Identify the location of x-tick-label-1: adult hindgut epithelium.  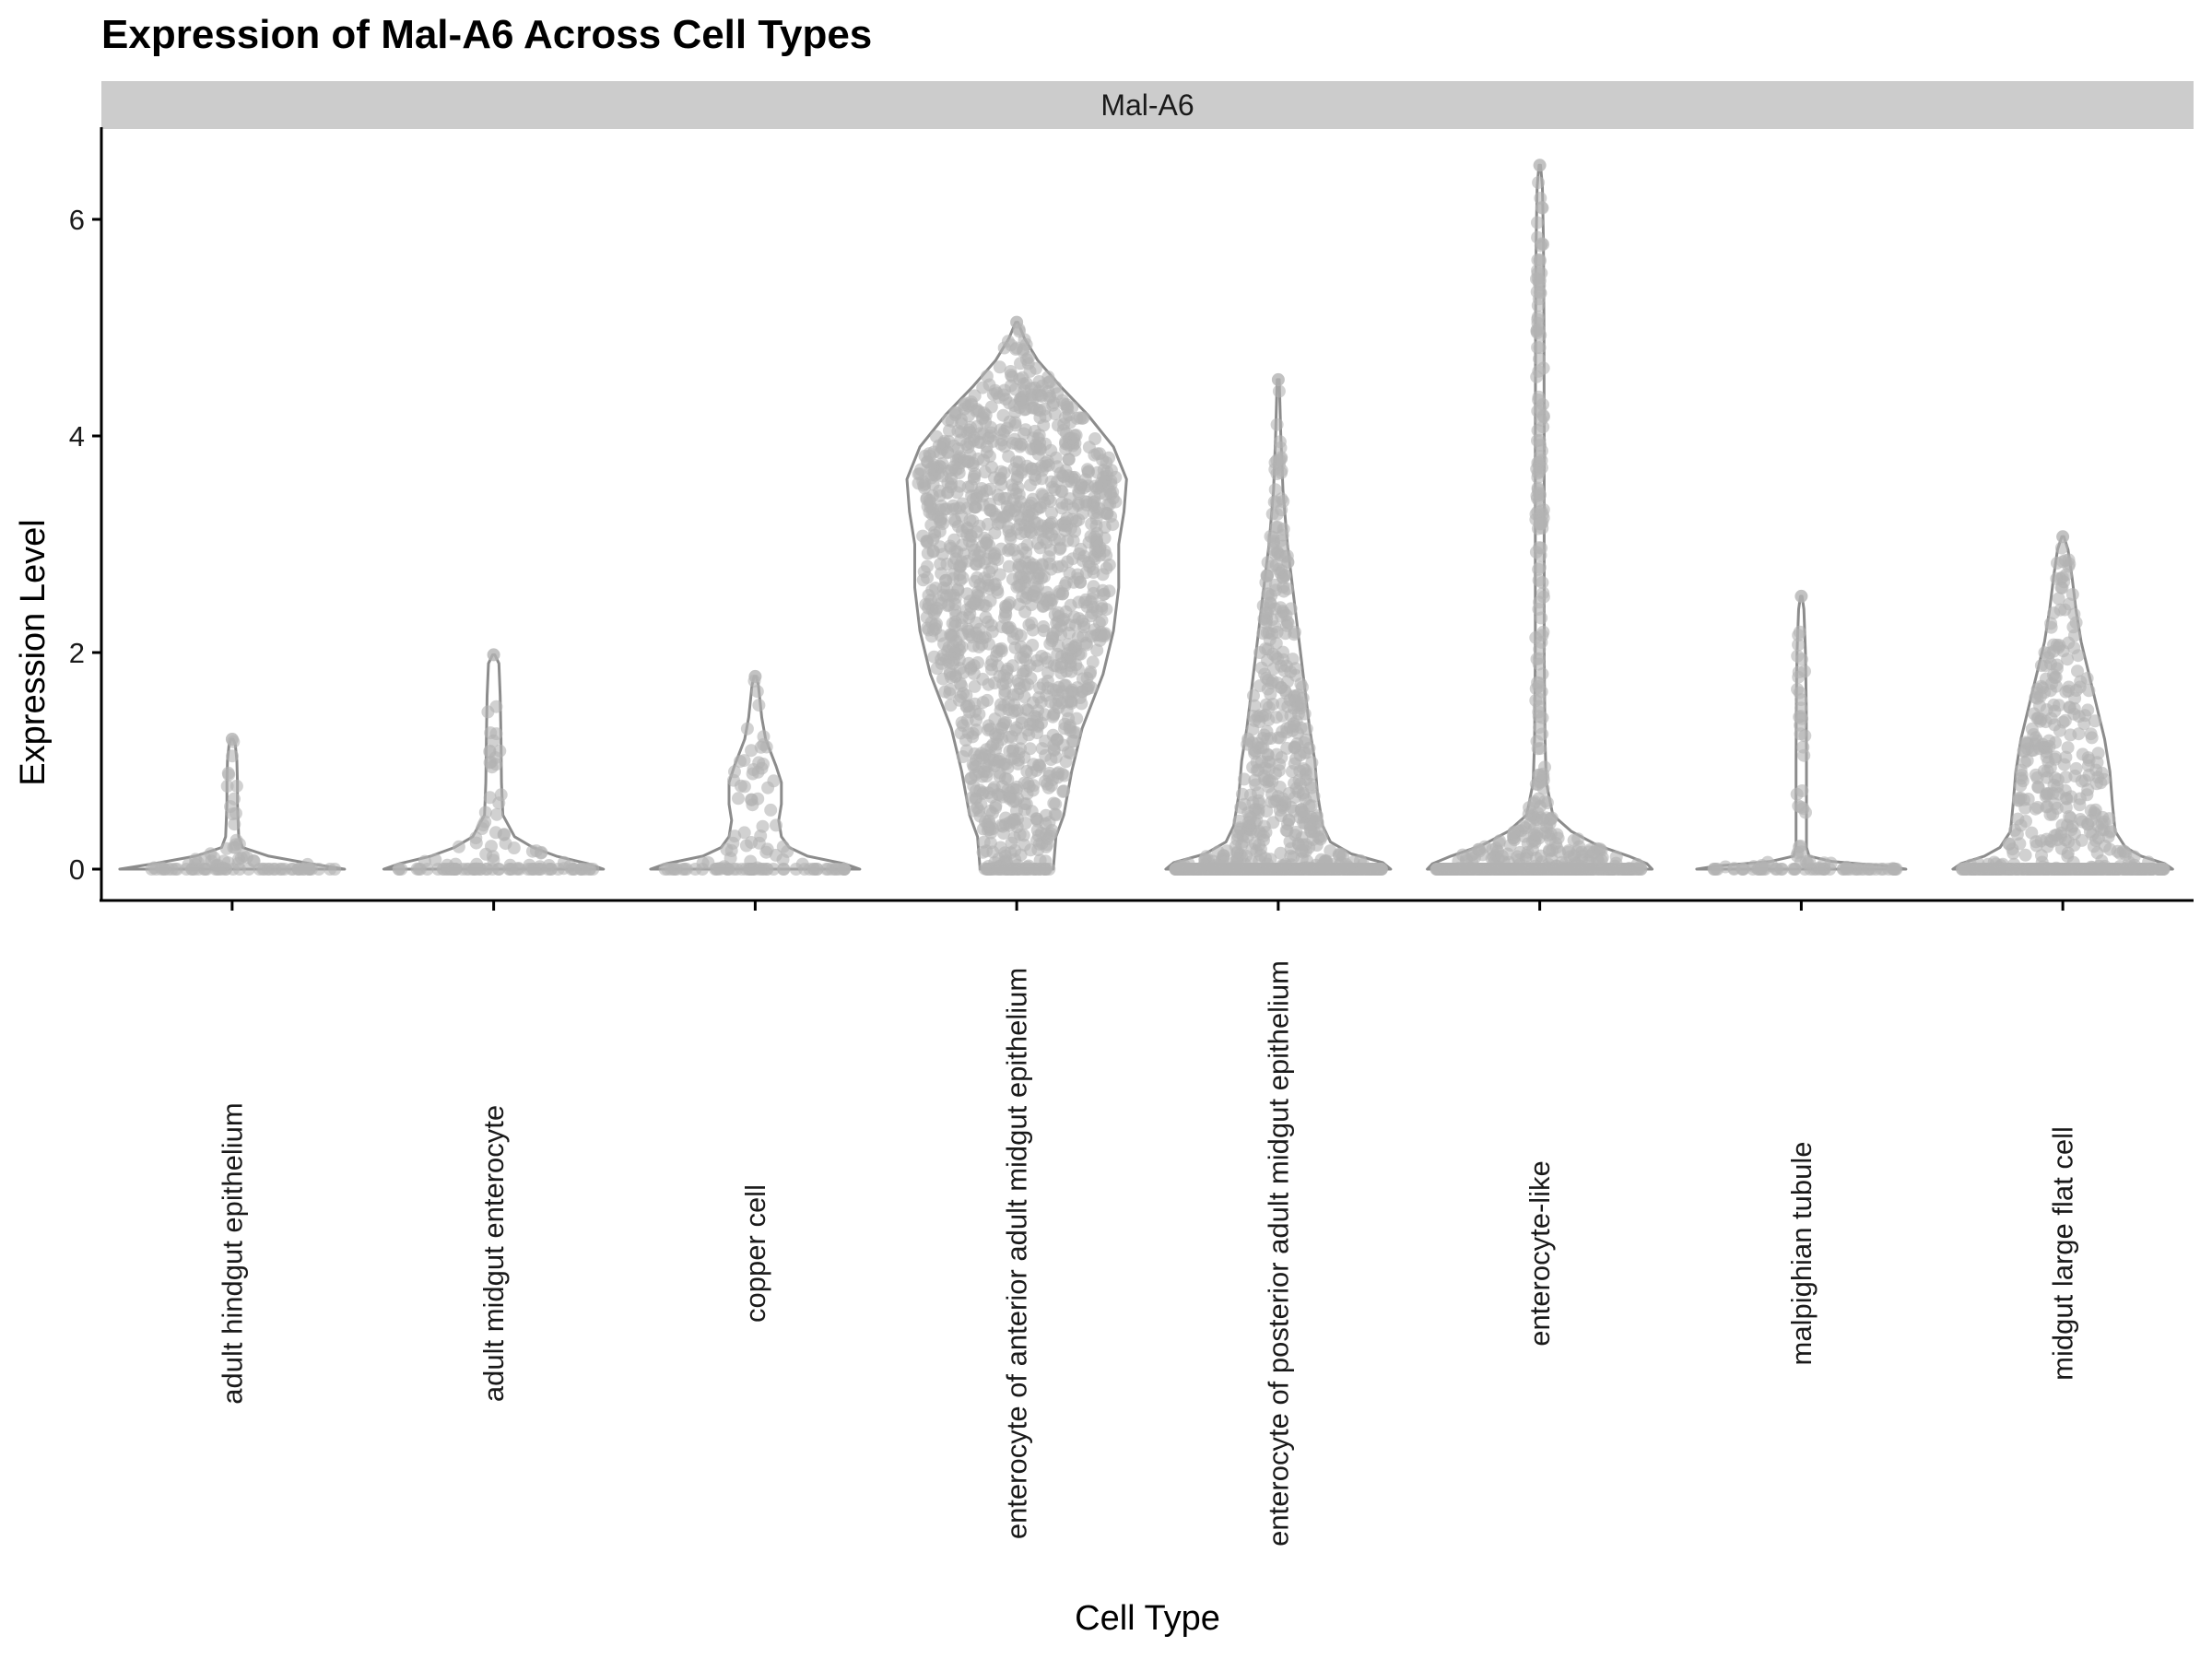
(232, 1253).